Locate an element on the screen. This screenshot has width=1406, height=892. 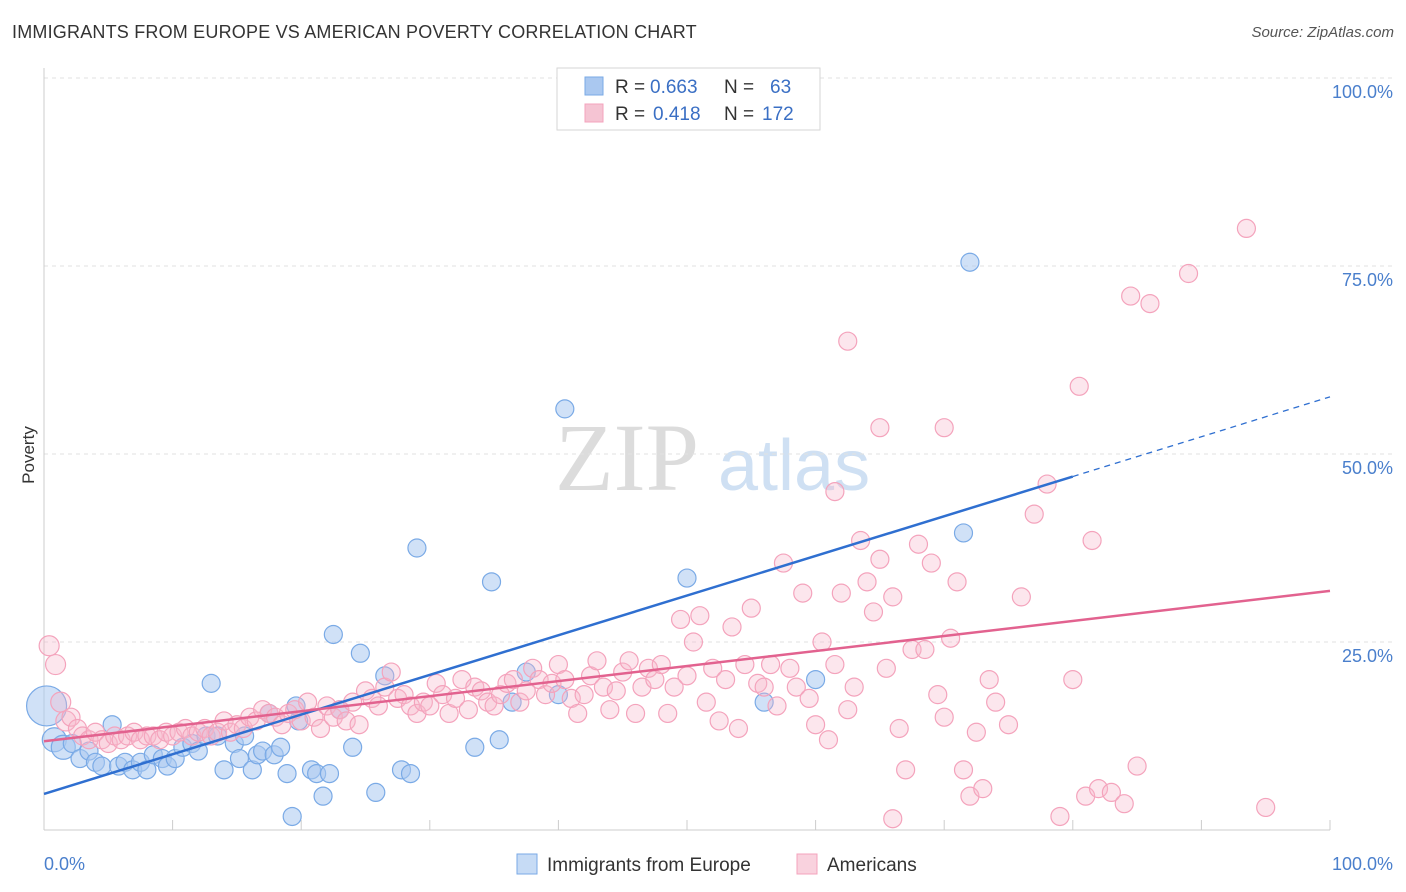
legend-swatch-americans is located at coordinates (594, 113).